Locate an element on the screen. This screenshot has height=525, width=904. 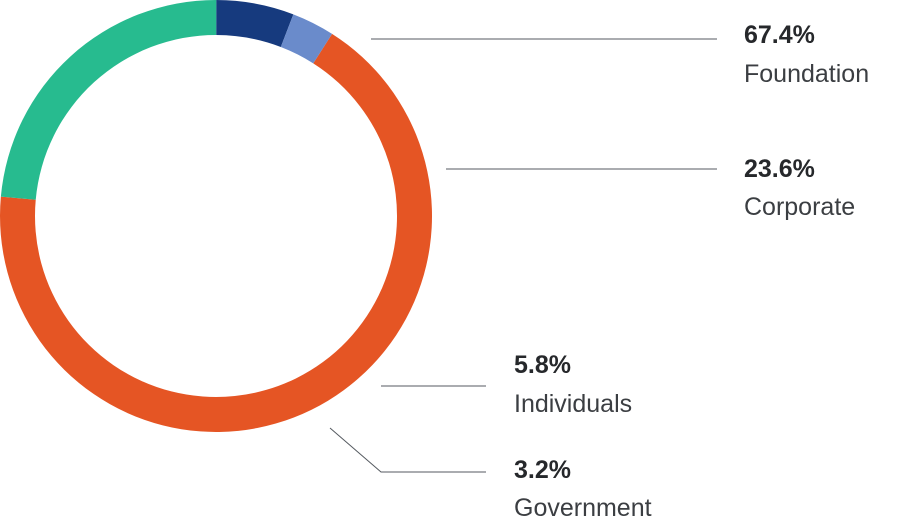
slice-label-government: Government is located at coordinates (583, 508).